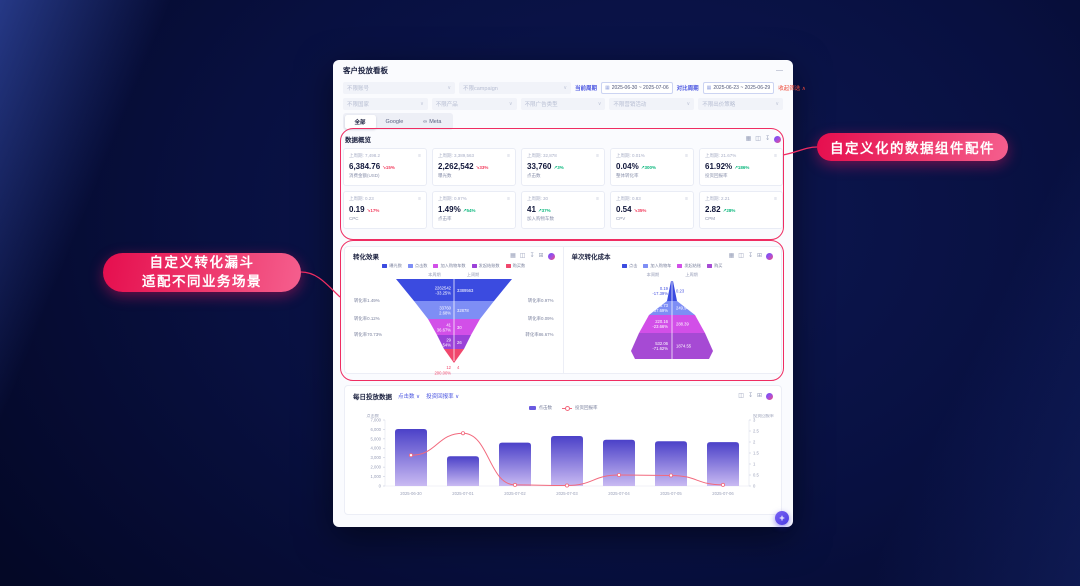 Image resolution: width=1080 pixels, height=586 pixels. I want to click on conversion-rate-label: 转化率70.73%, so click(368, 334).